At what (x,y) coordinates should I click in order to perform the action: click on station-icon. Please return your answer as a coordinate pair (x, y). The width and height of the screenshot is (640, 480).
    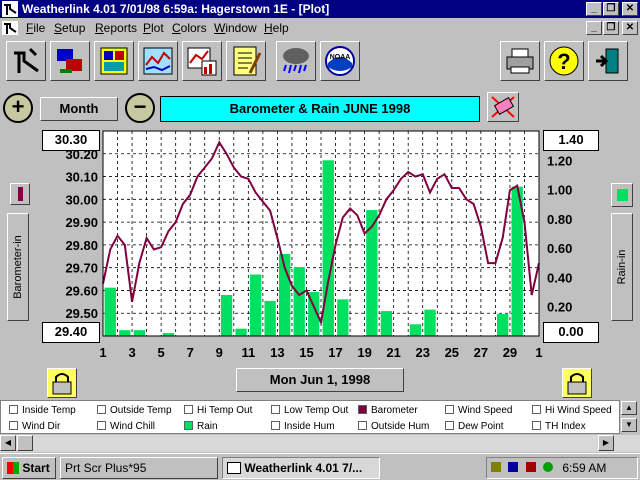
    Looking at the image, I should click on (114, 61).